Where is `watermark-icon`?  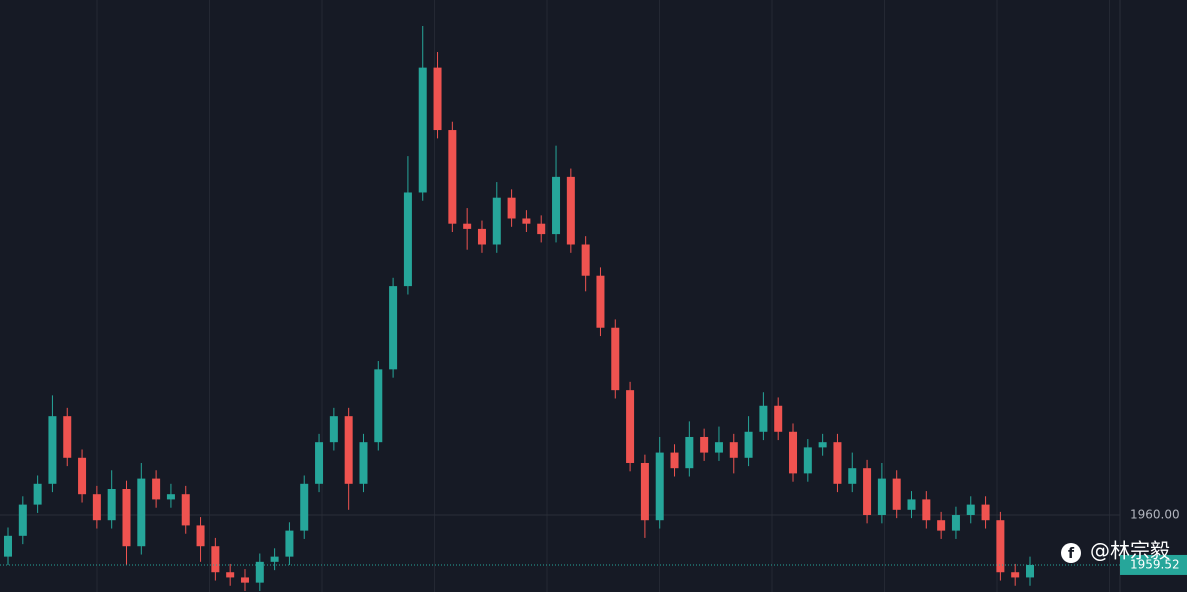 watermark-icon is located at coordinates (1071, 553).